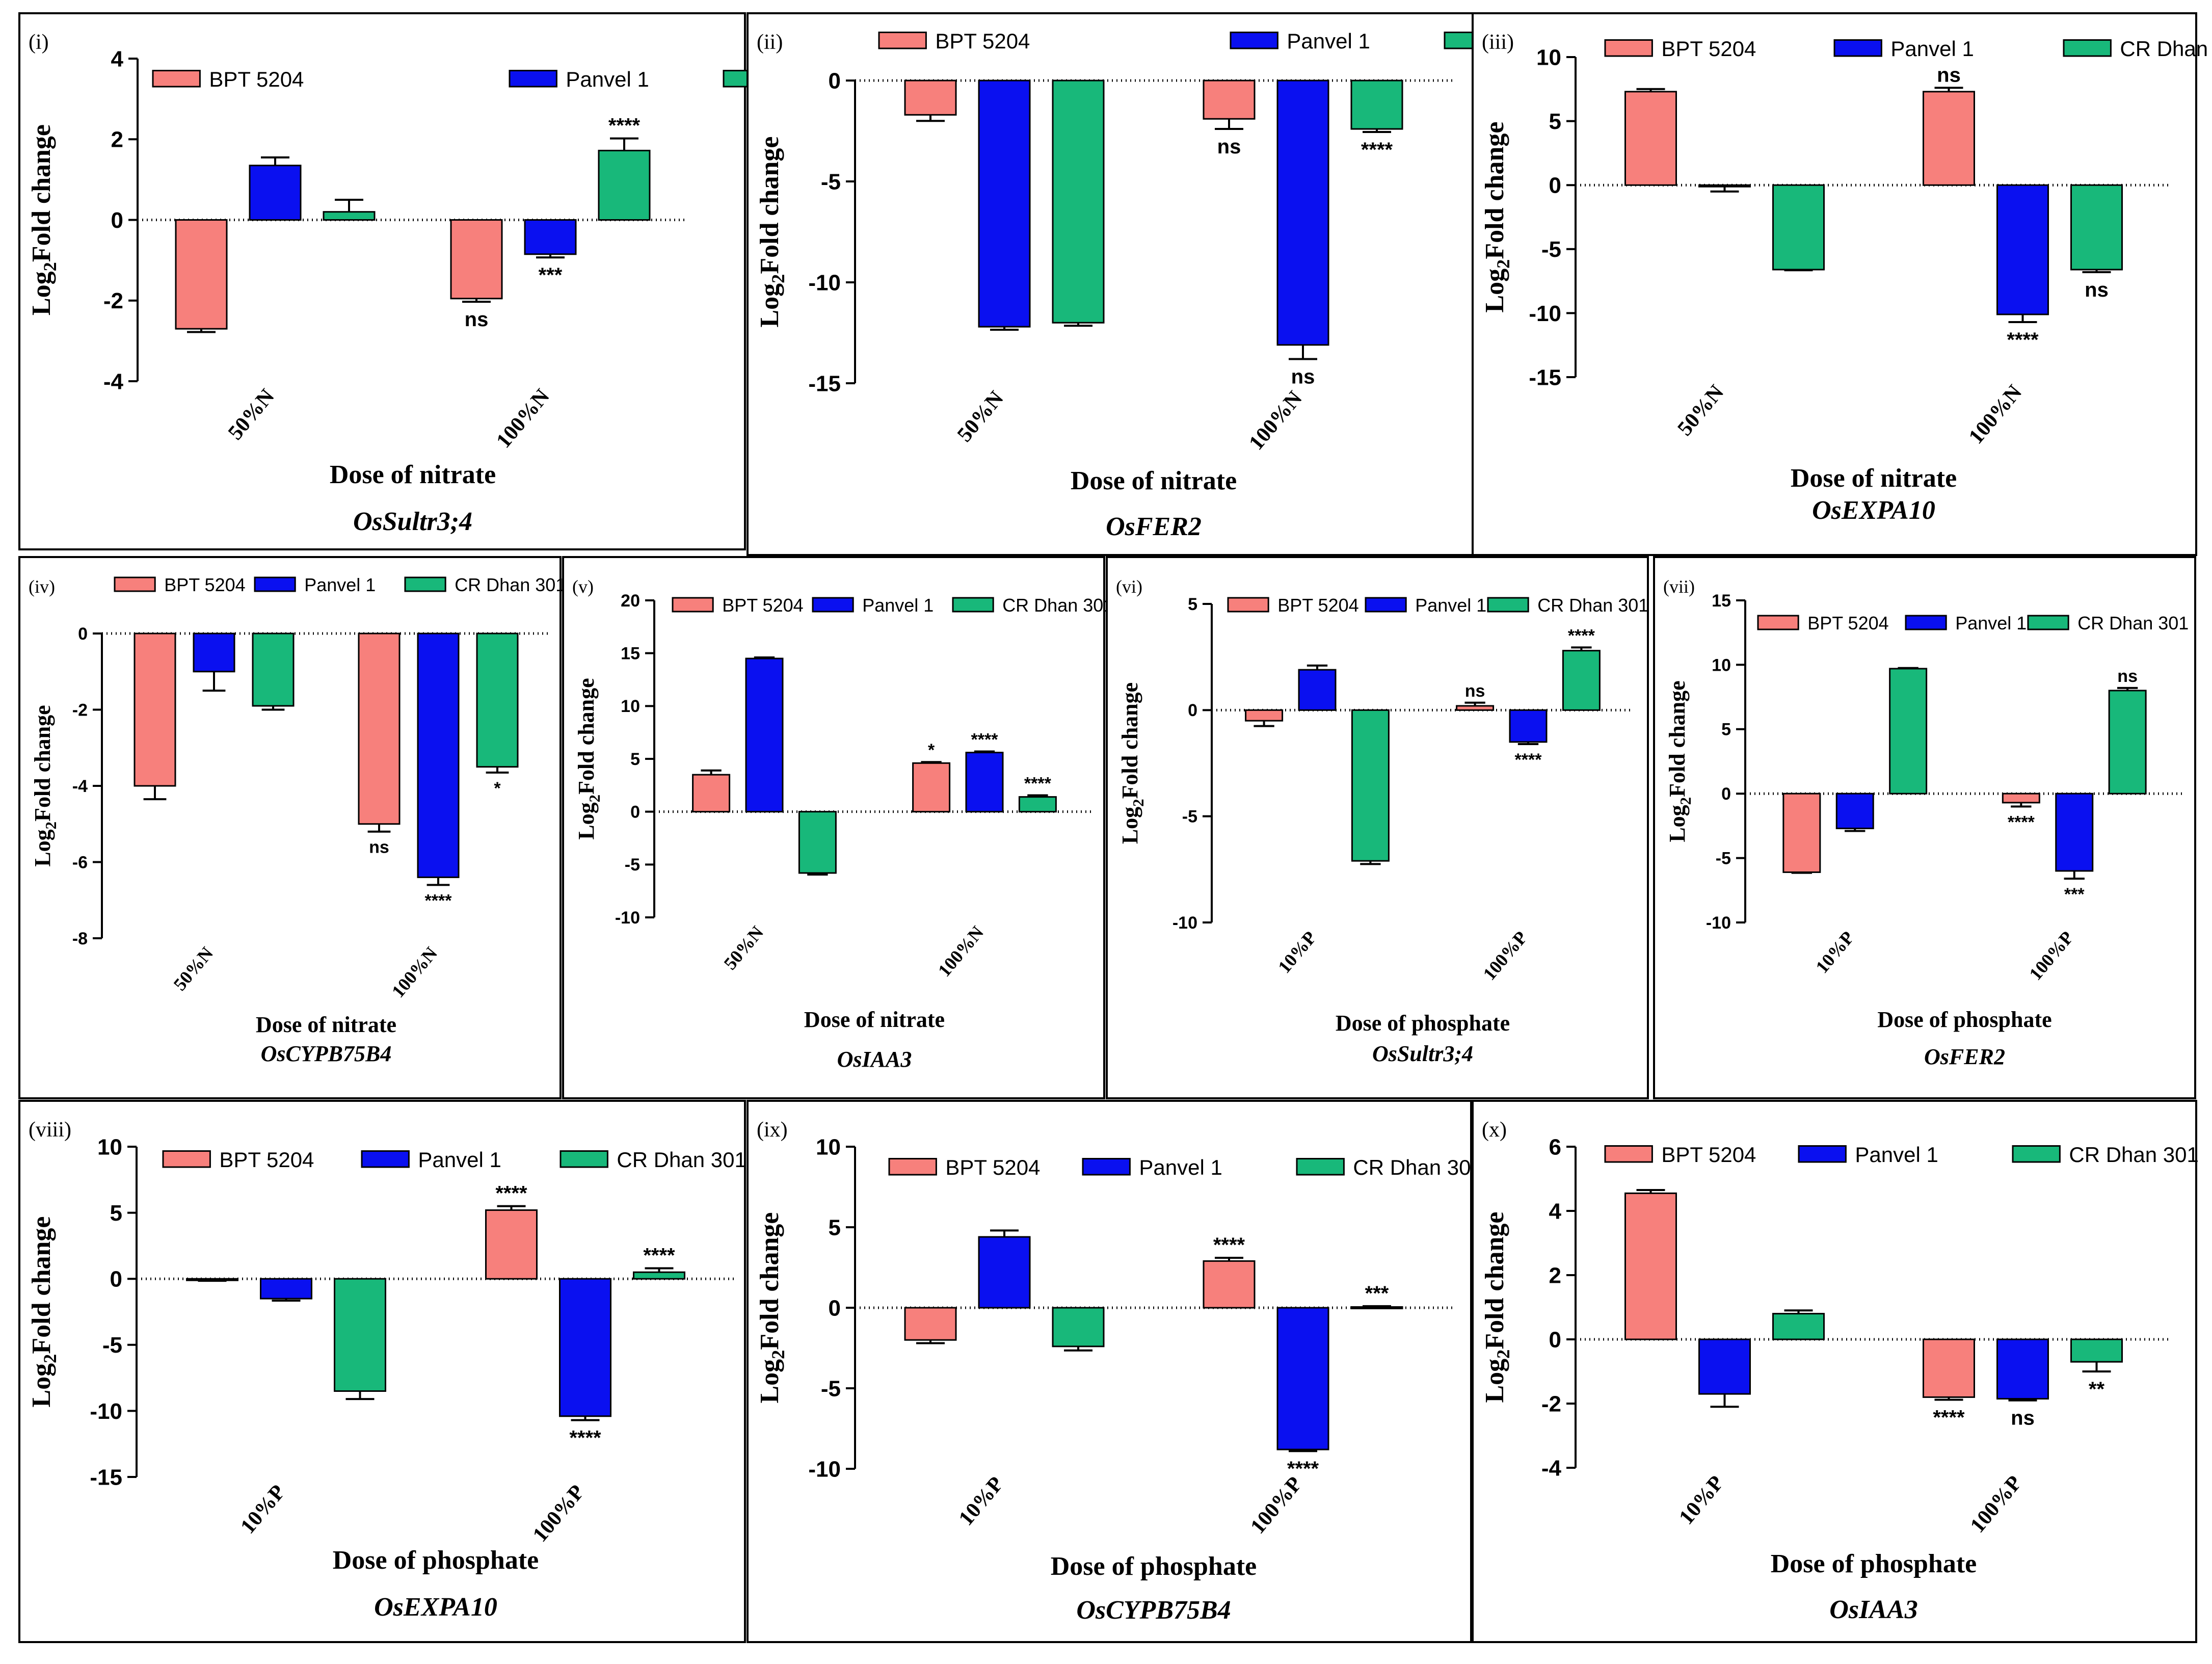 The width and height of the screenshot is (2212, 1664). Describe the element at coordinates (1494, 1130) in the screenshot. I see `panel-label: (x)` at that location.